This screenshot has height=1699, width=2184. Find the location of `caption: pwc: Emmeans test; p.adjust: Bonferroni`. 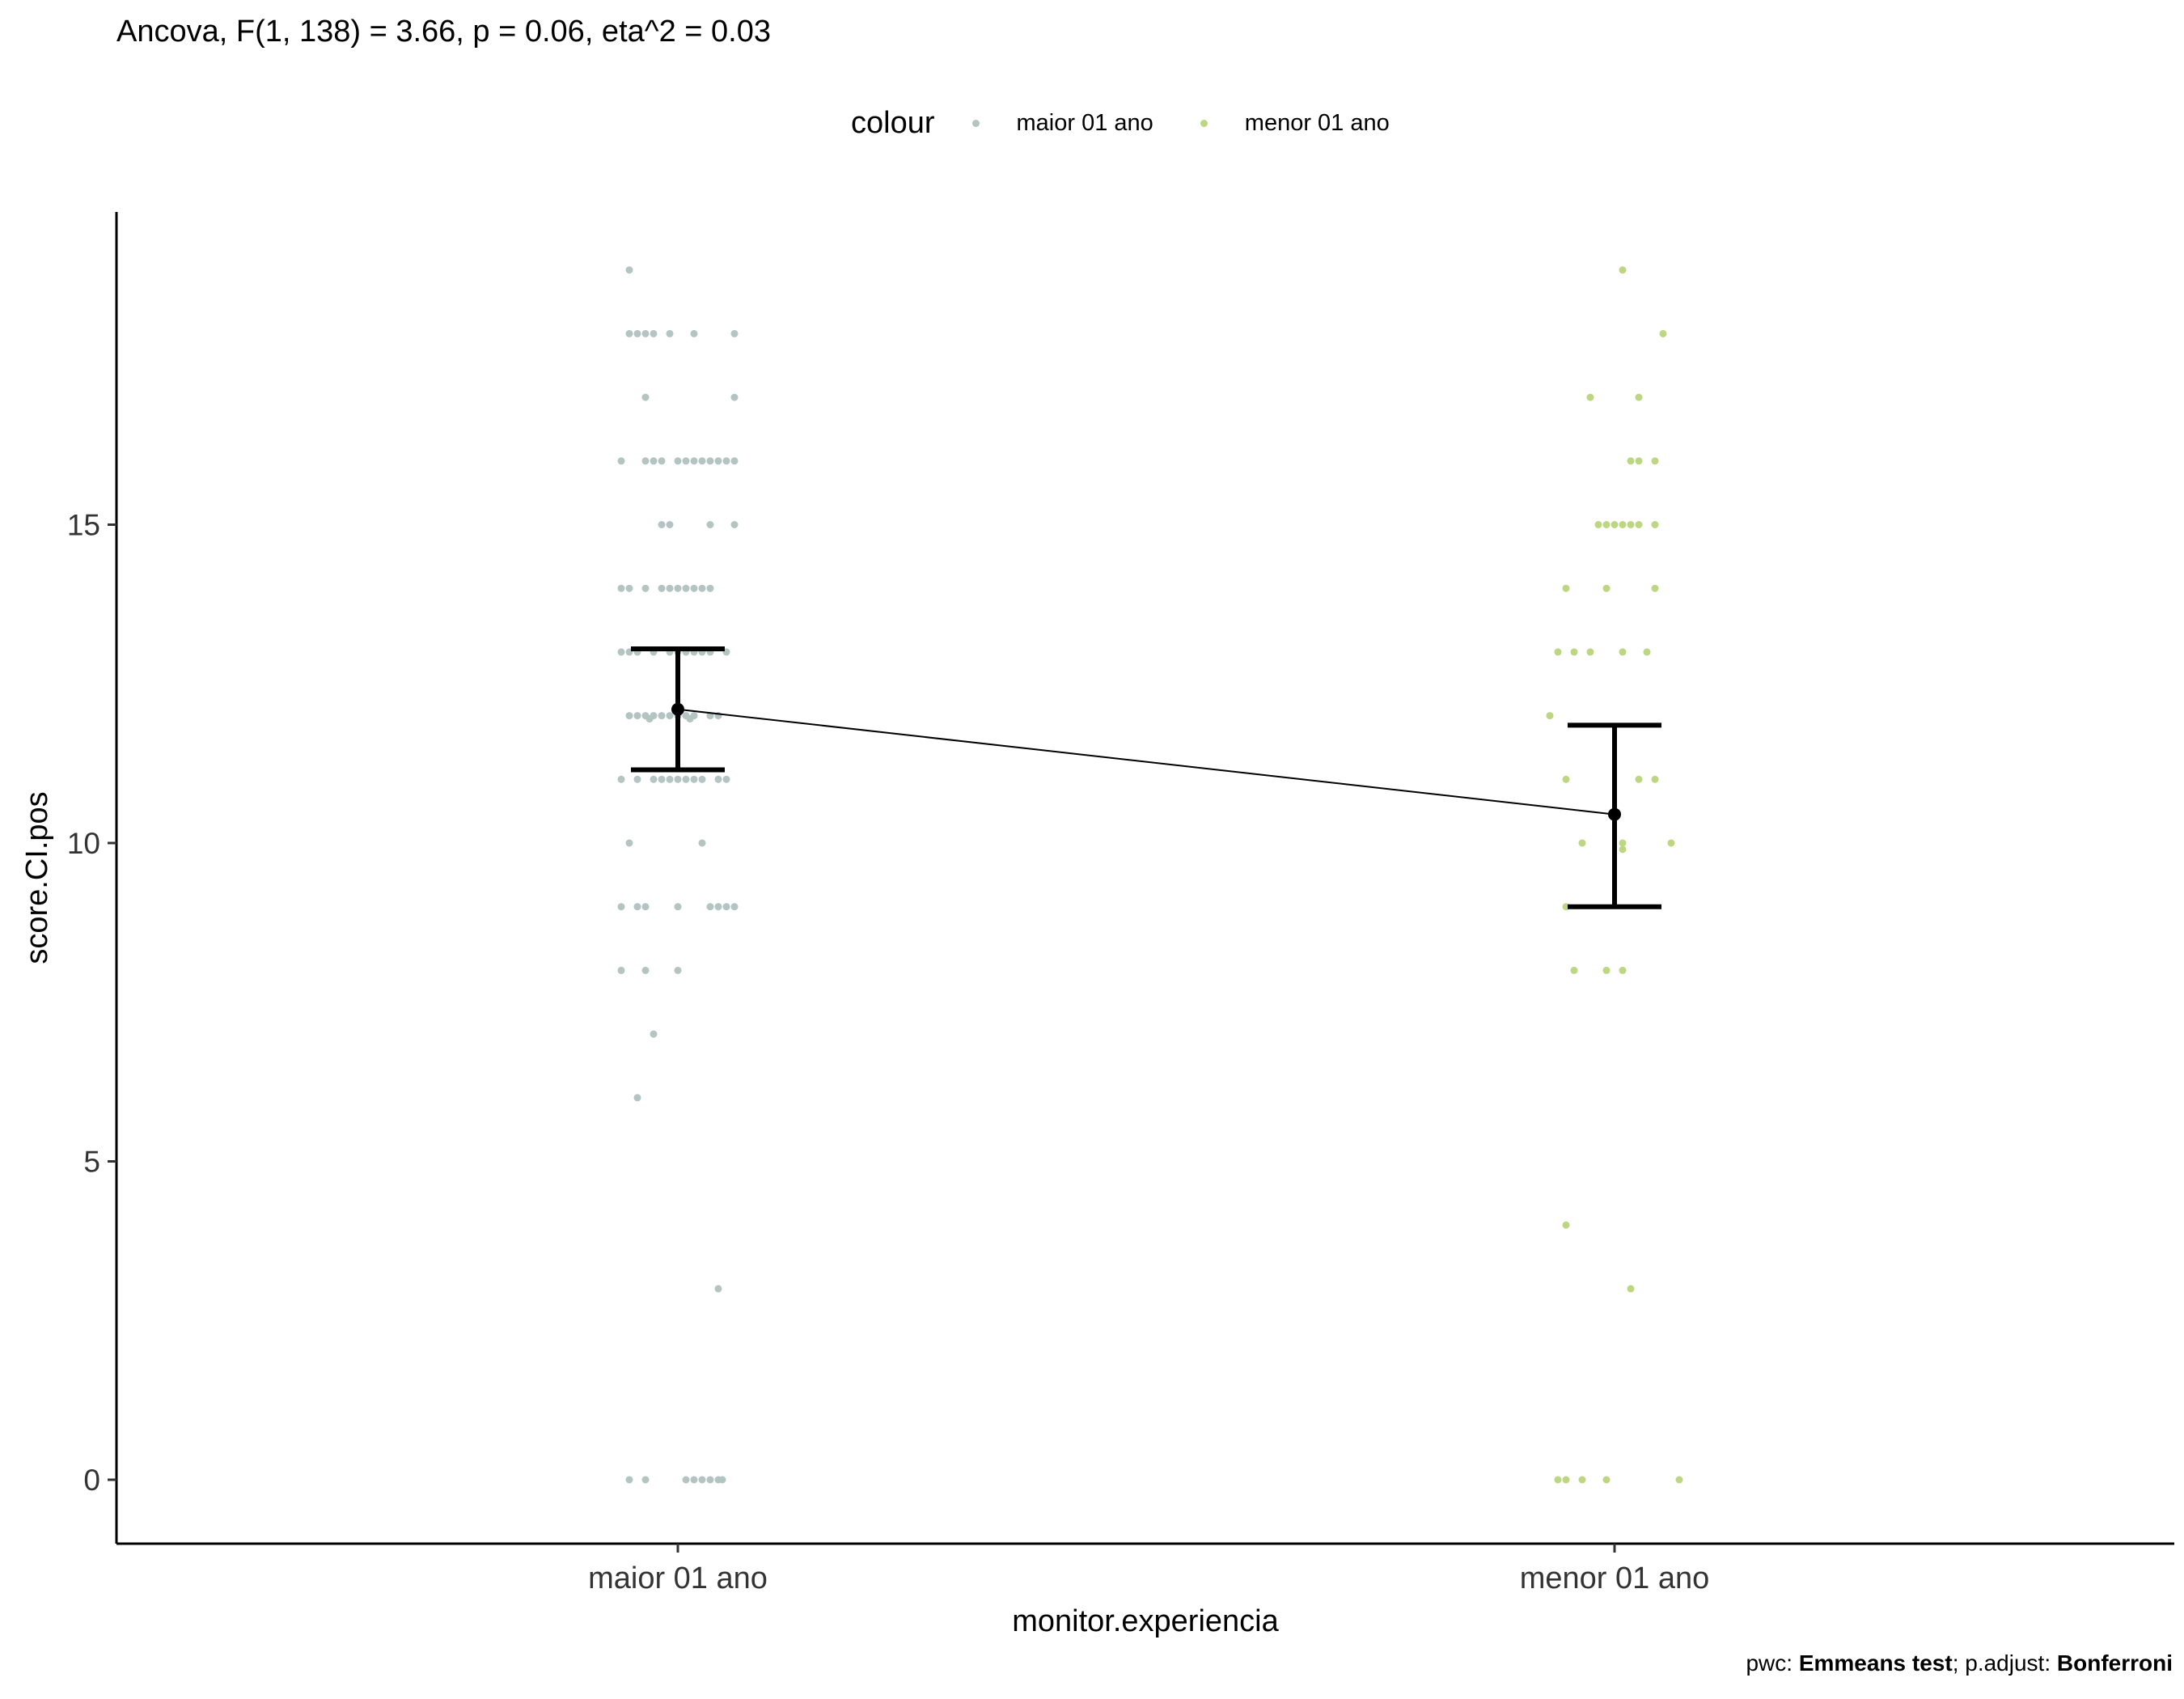

caption: pwc: Emmeans test; p.adjust: Bonferroni is located at coordinates (1959, 1663).